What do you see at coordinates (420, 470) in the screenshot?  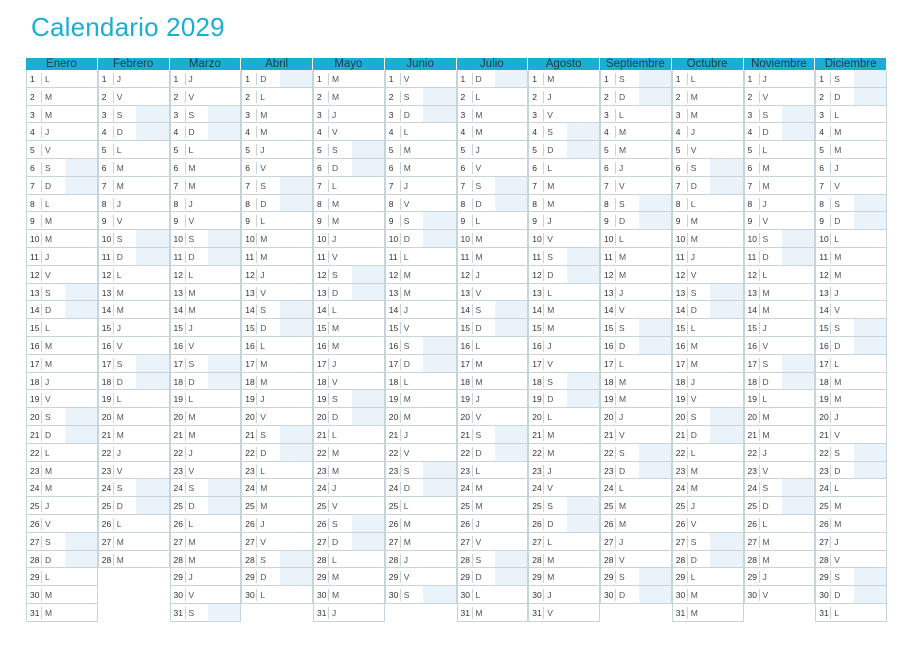 I see `day-cell: 23 S` at bounding box center [420, 470].